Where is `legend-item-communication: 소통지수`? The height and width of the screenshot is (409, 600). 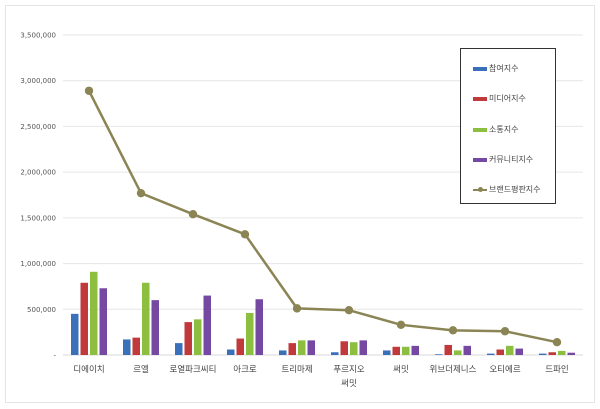
legend-item-communication: 소통지수 is located at coordinates (495, 129).